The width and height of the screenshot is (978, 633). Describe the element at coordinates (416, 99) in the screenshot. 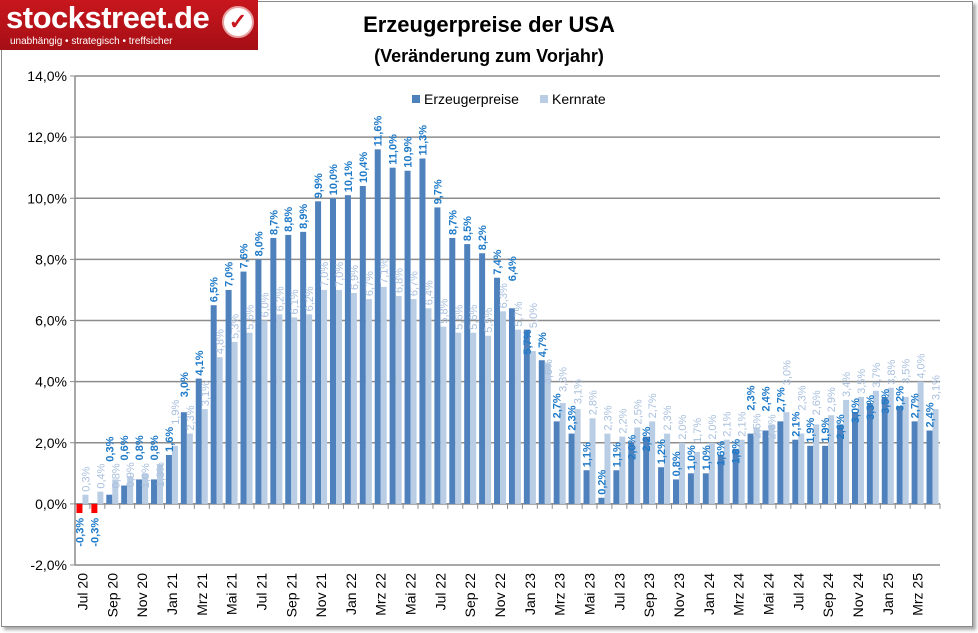

I see `legend-swatch` at that location.